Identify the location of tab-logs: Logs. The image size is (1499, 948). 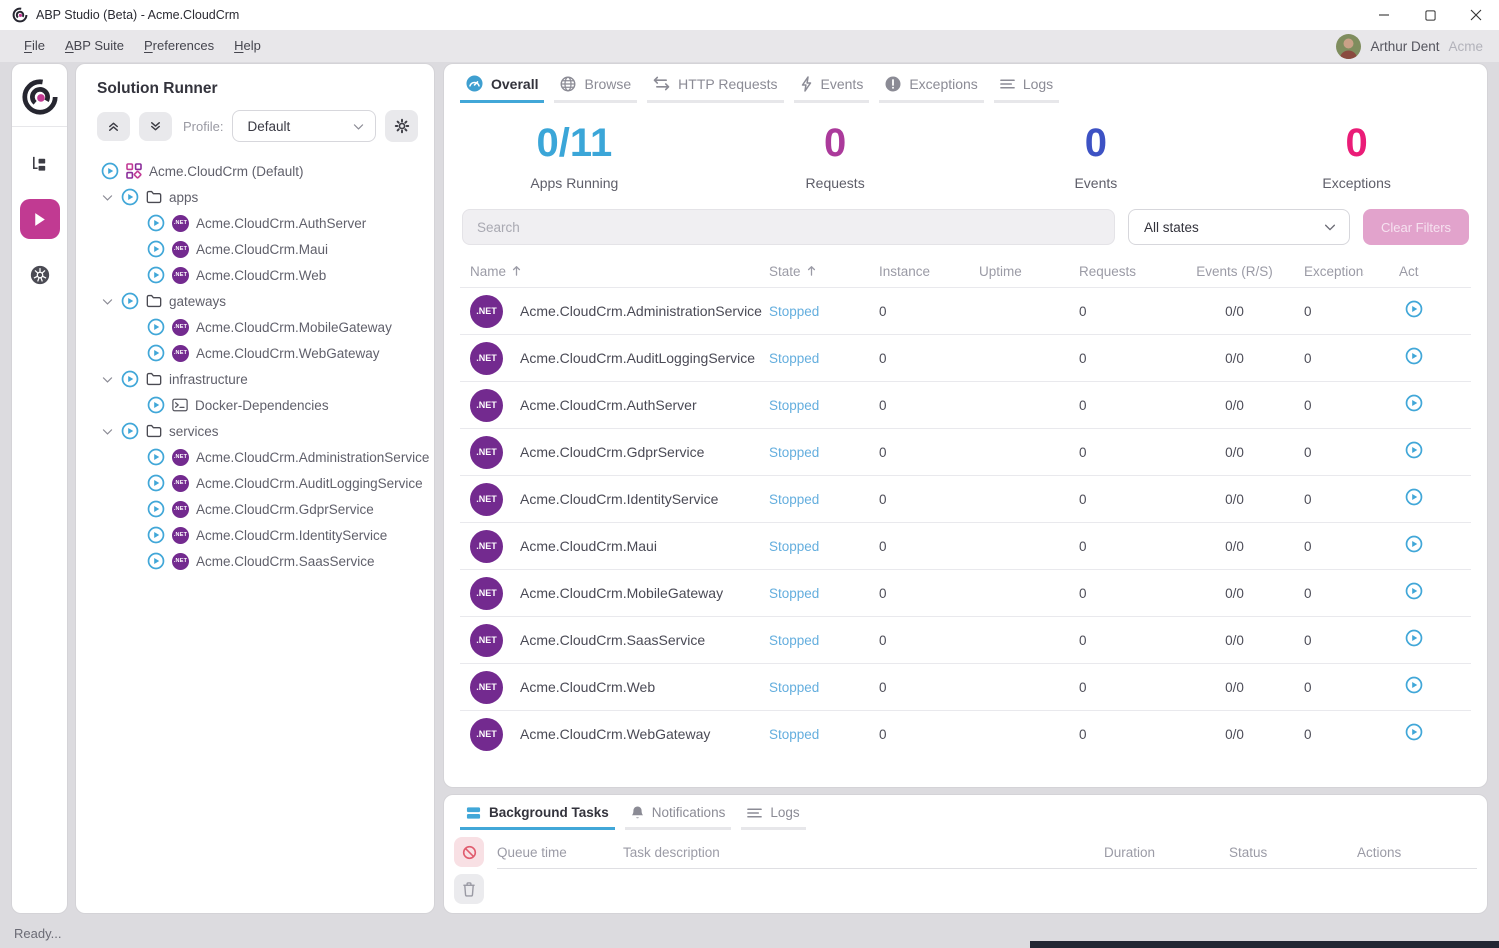
(1026, 83).